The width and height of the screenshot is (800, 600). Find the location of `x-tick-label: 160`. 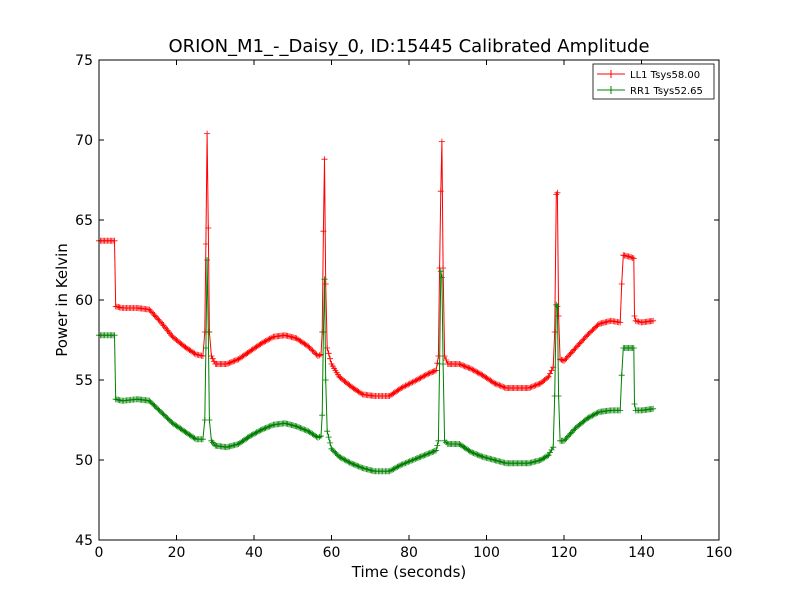

x-tick-label: 160 is located at coordinates (719, 553).